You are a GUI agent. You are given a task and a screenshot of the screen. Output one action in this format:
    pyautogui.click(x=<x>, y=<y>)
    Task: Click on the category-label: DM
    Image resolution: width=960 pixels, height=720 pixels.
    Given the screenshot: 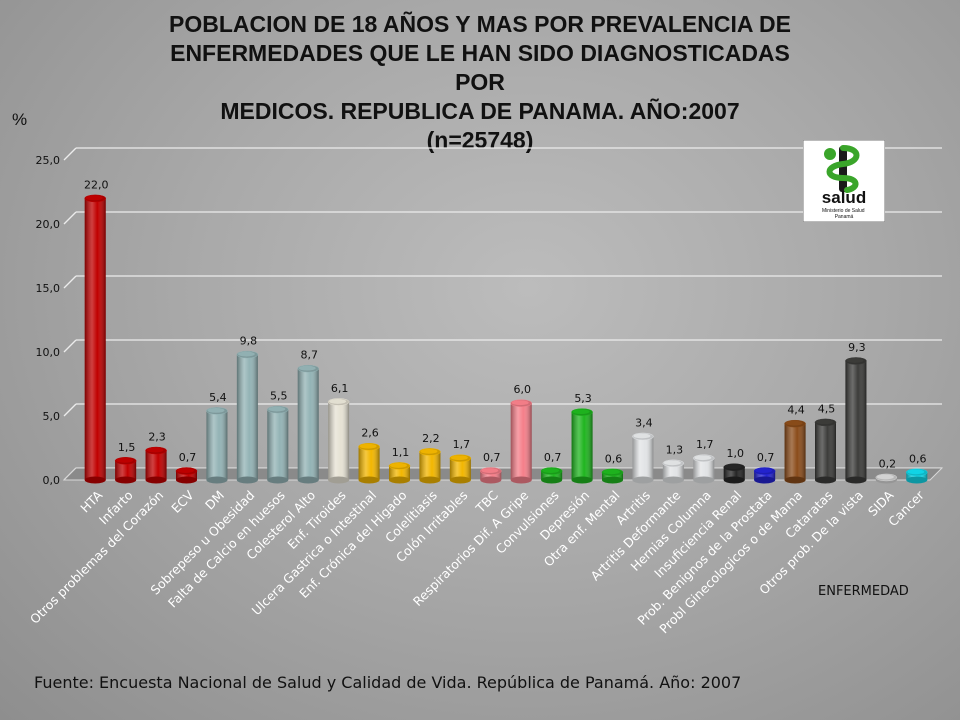 What is the action you would take?
    pyautogui.click(x=214, y=500)
    